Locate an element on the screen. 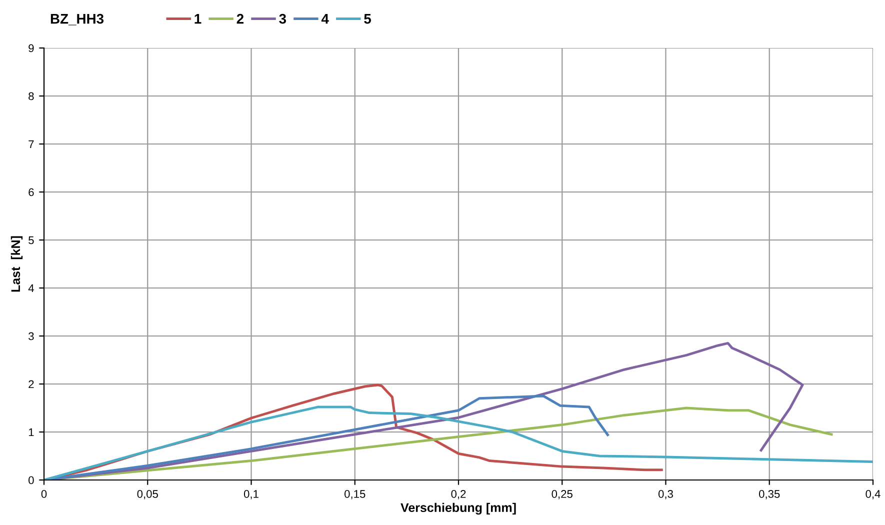  y-tick-label: 8 is located at coordinates (31, 96).